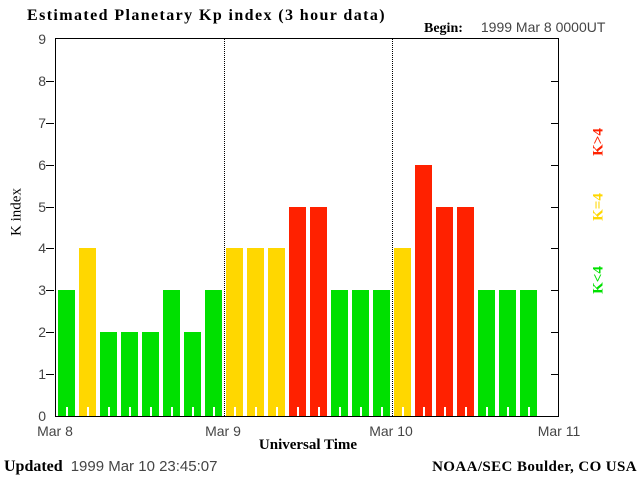 This screenshot has height=480, width=640. I want to click on legend-item-k-eq-4: K=4, so click(598, 207).